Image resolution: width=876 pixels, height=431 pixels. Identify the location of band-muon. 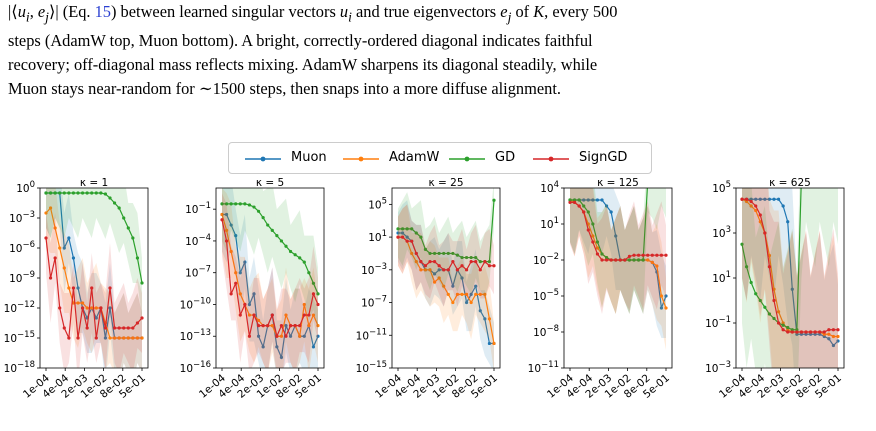
(446, 284).